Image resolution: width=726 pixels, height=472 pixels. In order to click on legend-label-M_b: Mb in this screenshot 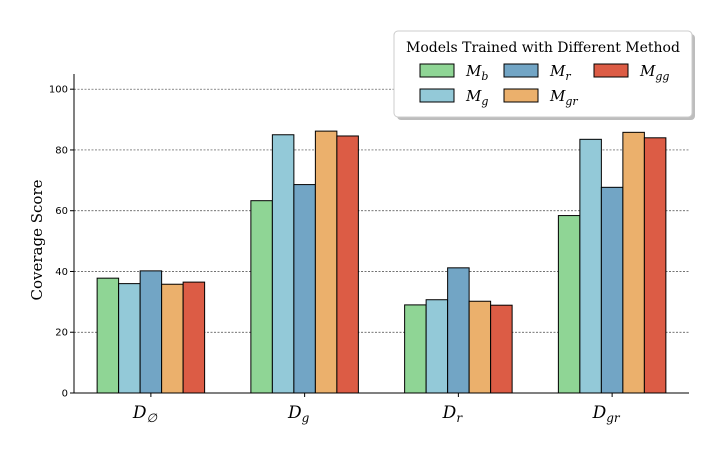, I will do `click(476, 72)`.